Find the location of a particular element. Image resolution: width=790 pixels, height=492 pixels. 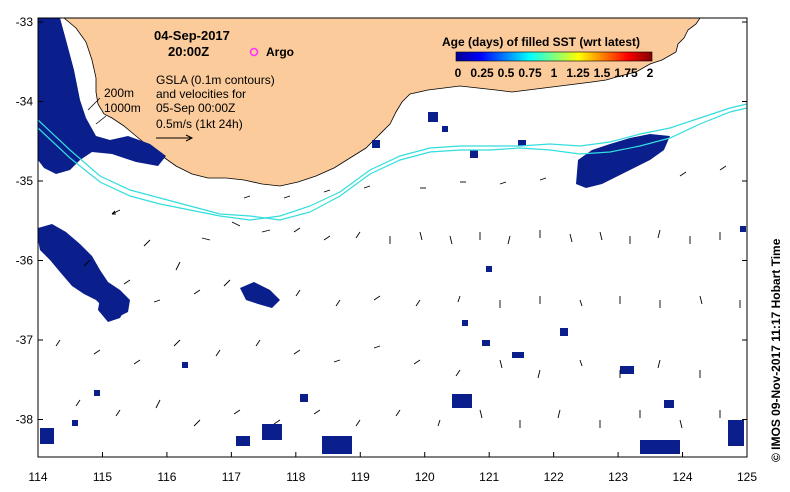

y-tick-label: -37 is located at coordinates (25, 340).